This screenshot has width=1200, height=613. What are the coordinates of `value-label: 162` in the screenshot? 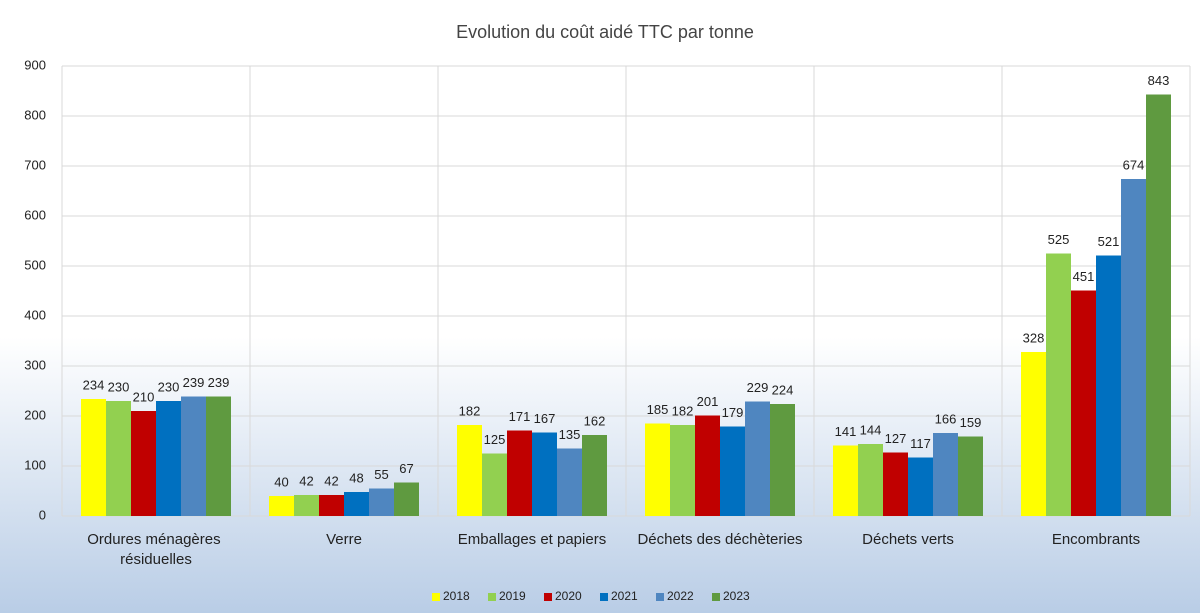 It's located at (595, 420).